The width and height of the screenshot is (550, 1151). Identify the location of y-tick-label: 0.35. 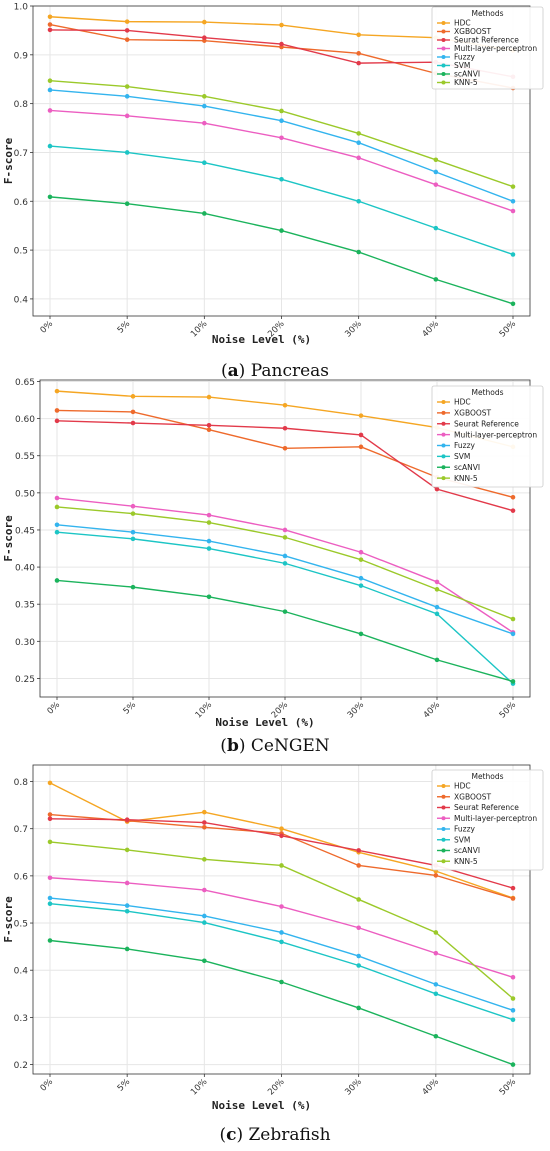
(25, 606).